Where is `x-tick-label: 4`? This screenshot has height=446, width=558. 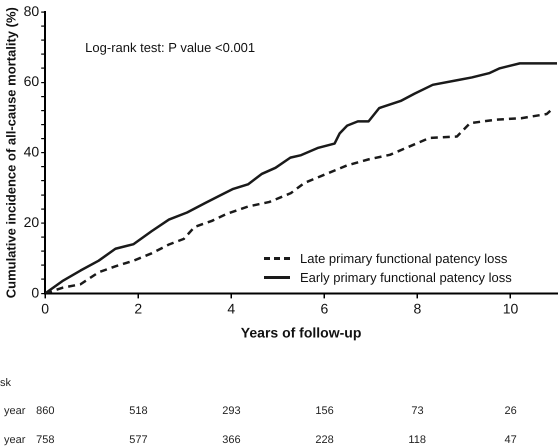
x-tick-label: 4 is located at coordinates (231, 308).